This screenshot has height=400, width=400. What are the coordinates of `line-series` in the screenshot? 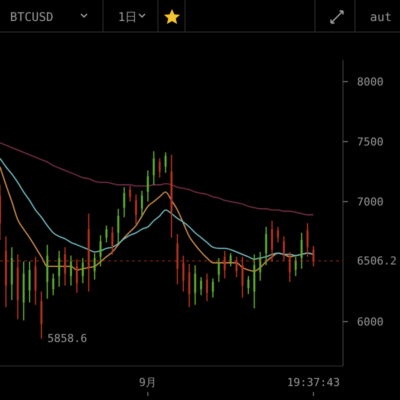 It's located at (157, 179).